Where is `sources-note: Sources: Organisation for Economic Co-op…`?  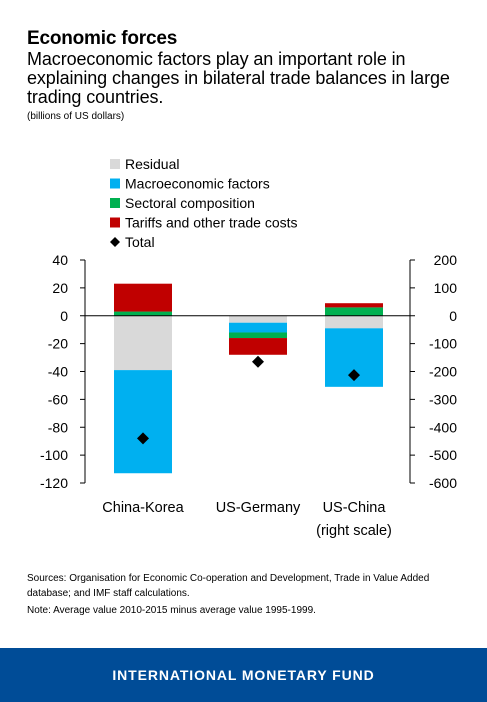 sources-note: Sources: Organisation for Economic Co-op… is located at coordinates (228, 586).